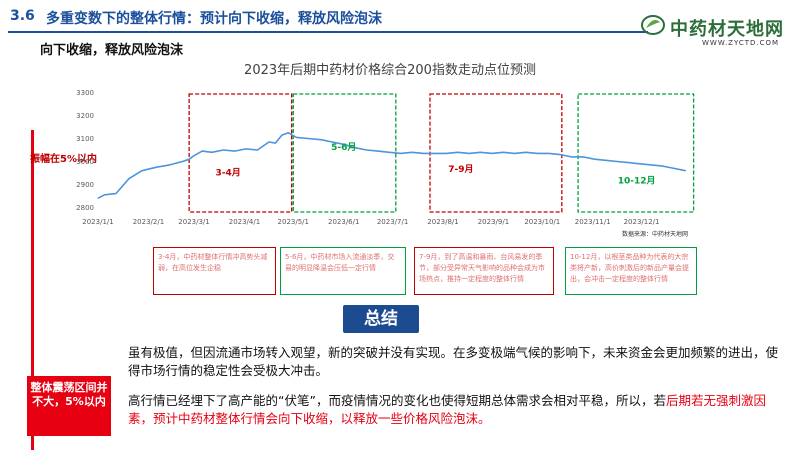 This screenshot has height=450, width=800. Describe the element at coordinates (642, 222) in the screenshot. I see `x-tick-label: 2023/12/1` at that location.